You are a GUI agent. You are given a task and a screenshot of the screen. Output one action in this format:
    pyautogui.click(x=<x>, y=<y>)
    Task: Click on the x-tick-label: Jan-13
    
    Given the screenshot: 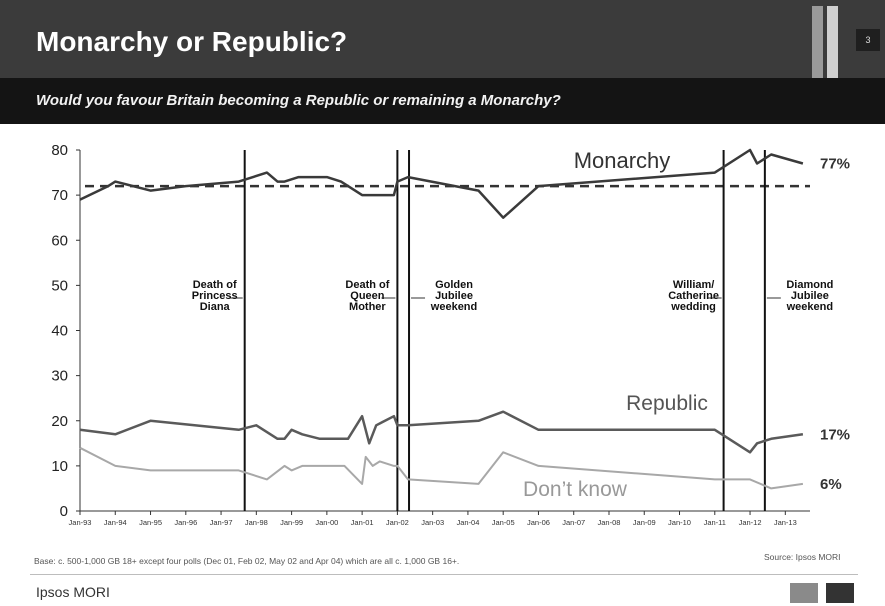 What is the action you would take?
    pyautogui.click(x=785, y=522)
    